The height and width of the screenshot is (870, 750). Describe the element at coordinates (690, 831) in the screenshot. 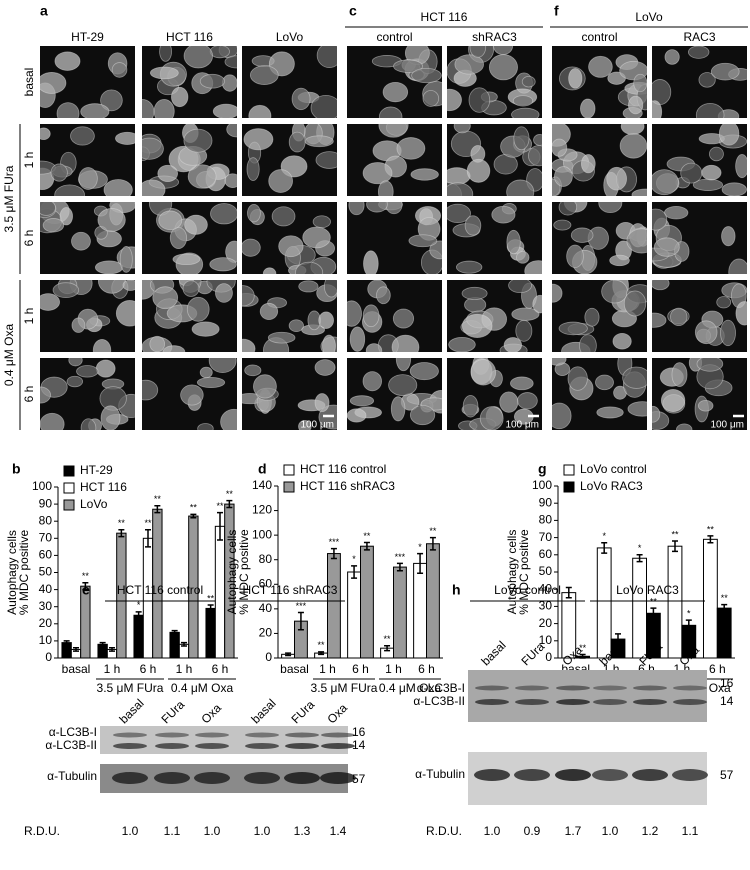

I see `rdu-value: 1.1` at that location.